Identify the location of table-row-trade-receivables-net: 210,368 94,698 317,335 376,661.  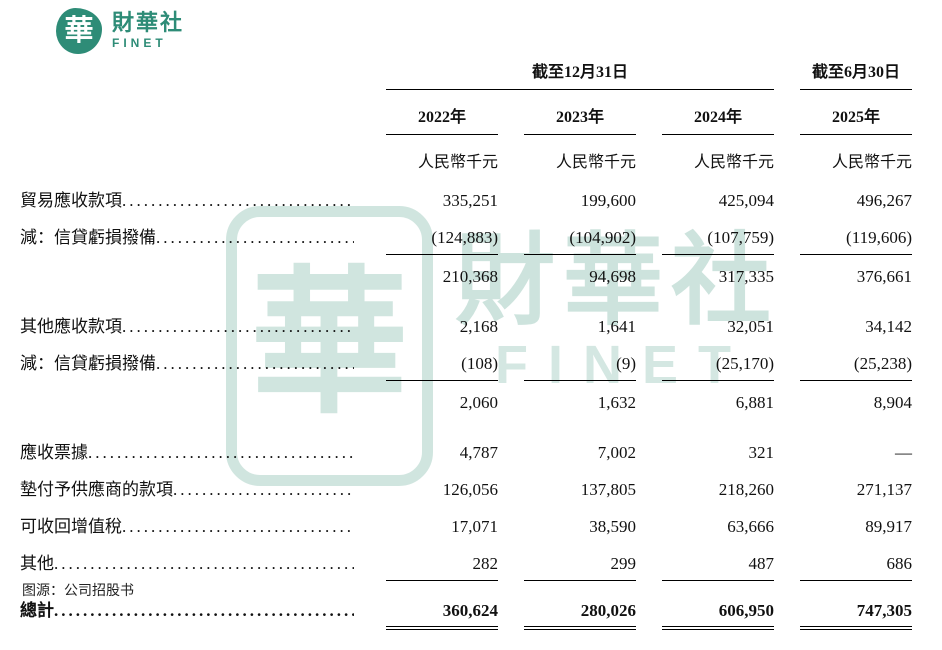
(466, 277).